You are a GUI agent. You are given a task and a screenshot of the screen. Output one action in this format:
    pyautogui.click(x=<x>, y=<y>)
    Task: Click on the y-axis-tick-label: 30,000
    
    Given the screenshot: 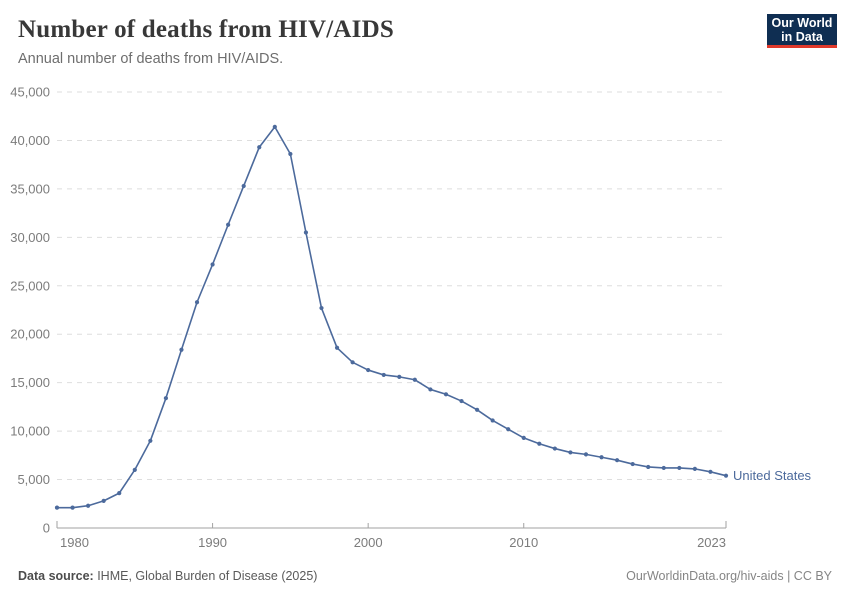 What is the action you would take?
    pyautogui.click(x=30, y=237)
    